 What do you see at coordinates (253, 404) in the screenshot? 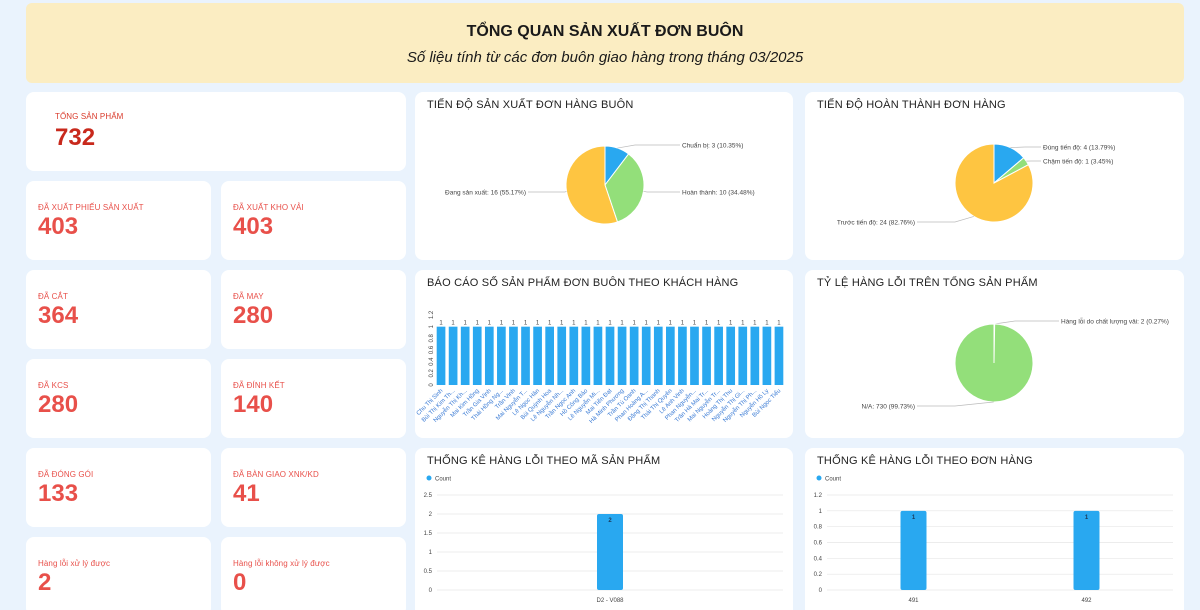
I see `kpi-value: 140` at bounding box center [253, 404].